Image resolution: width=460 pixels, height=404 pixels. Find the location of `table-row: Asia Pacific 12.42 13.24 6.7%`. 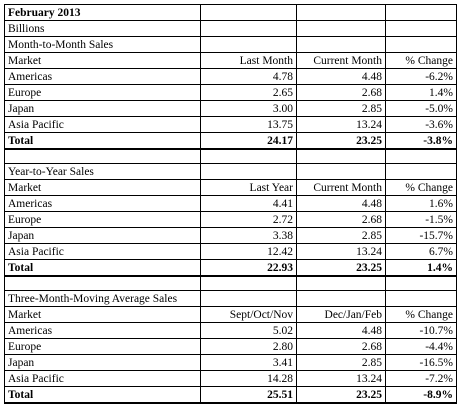

table-row: Asia Pacific 12.42 13.24 6.7% is located at coordinates (230, 251).